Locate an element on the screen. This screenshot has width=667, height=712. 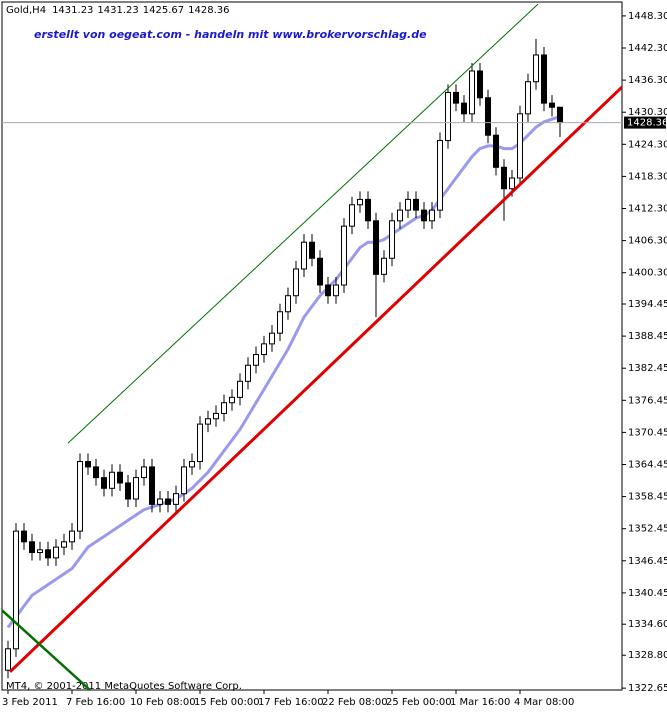
y-tick-label: 1364.45 is located at coordinates (647, 465).